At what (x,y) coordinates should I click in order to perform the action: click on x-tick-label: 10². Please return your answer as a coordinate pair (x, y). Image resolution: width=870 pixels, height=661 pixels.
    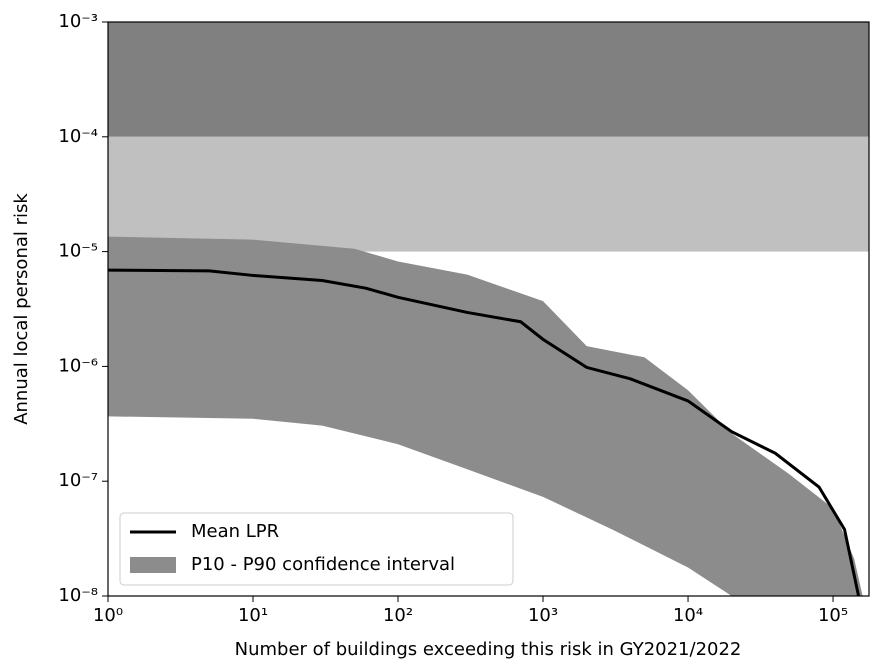
    Looking at the image, I should click on (398, 615).